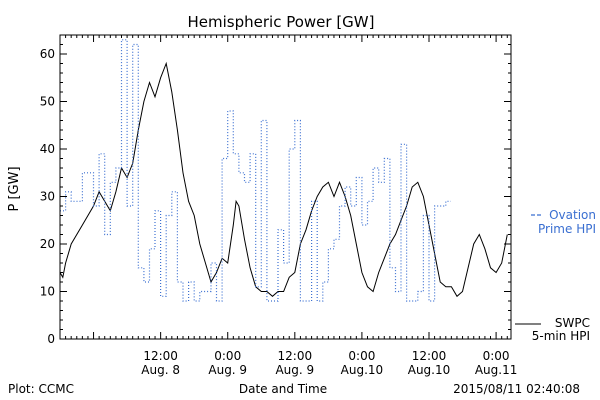  Describe the element at coordinates (281, 22) in the screenshot. I see `chart-title: Hemispheric Power [GW]` at that location.